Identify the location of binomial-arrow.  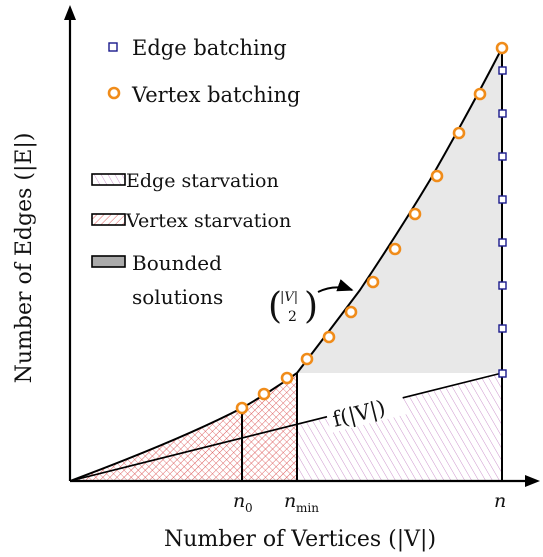
(335, 286).